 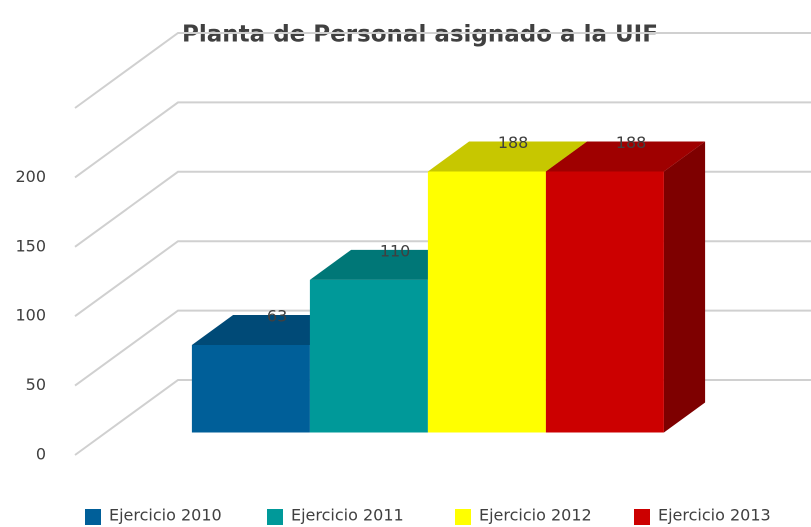 I want to click on legend-label: Ejercicio 2012, so click(x=535, y=515).